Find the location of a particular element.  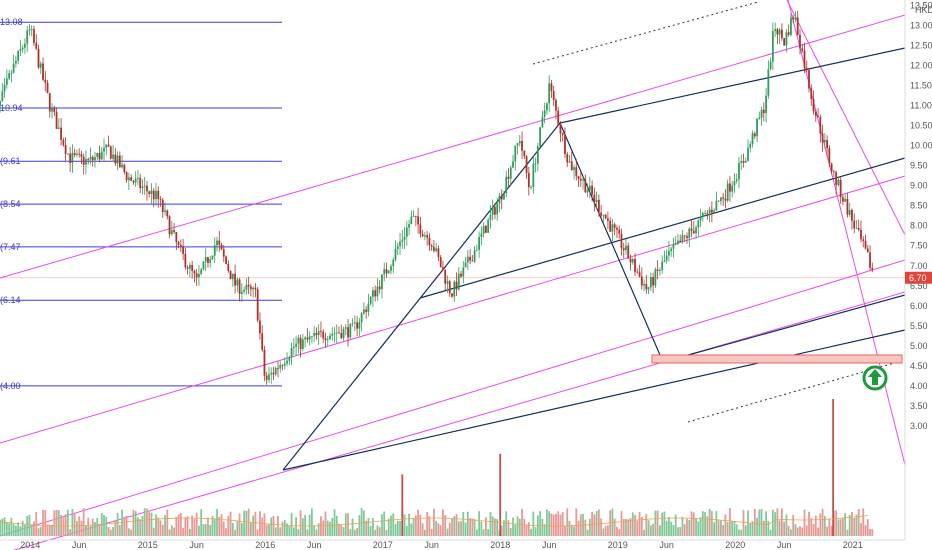

x-tick-label: 2019 is located at coordinates (618, 545).